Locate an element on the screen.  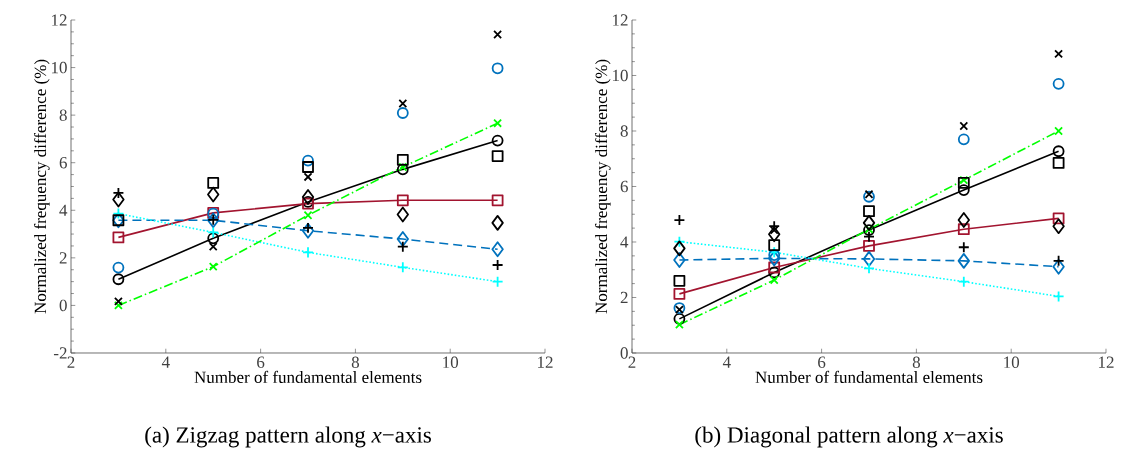
x-tick-label: 2 is located at coordinates (632, 362).